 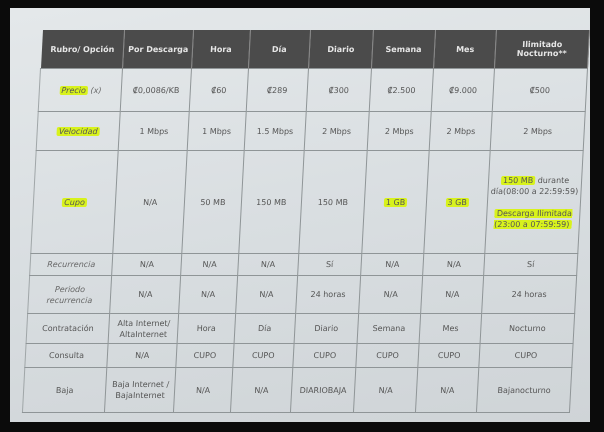 What do you see at coordinates (457, 202) in the screenshot?
I see `cell: 3 GB` at bounding box center [457, 202].